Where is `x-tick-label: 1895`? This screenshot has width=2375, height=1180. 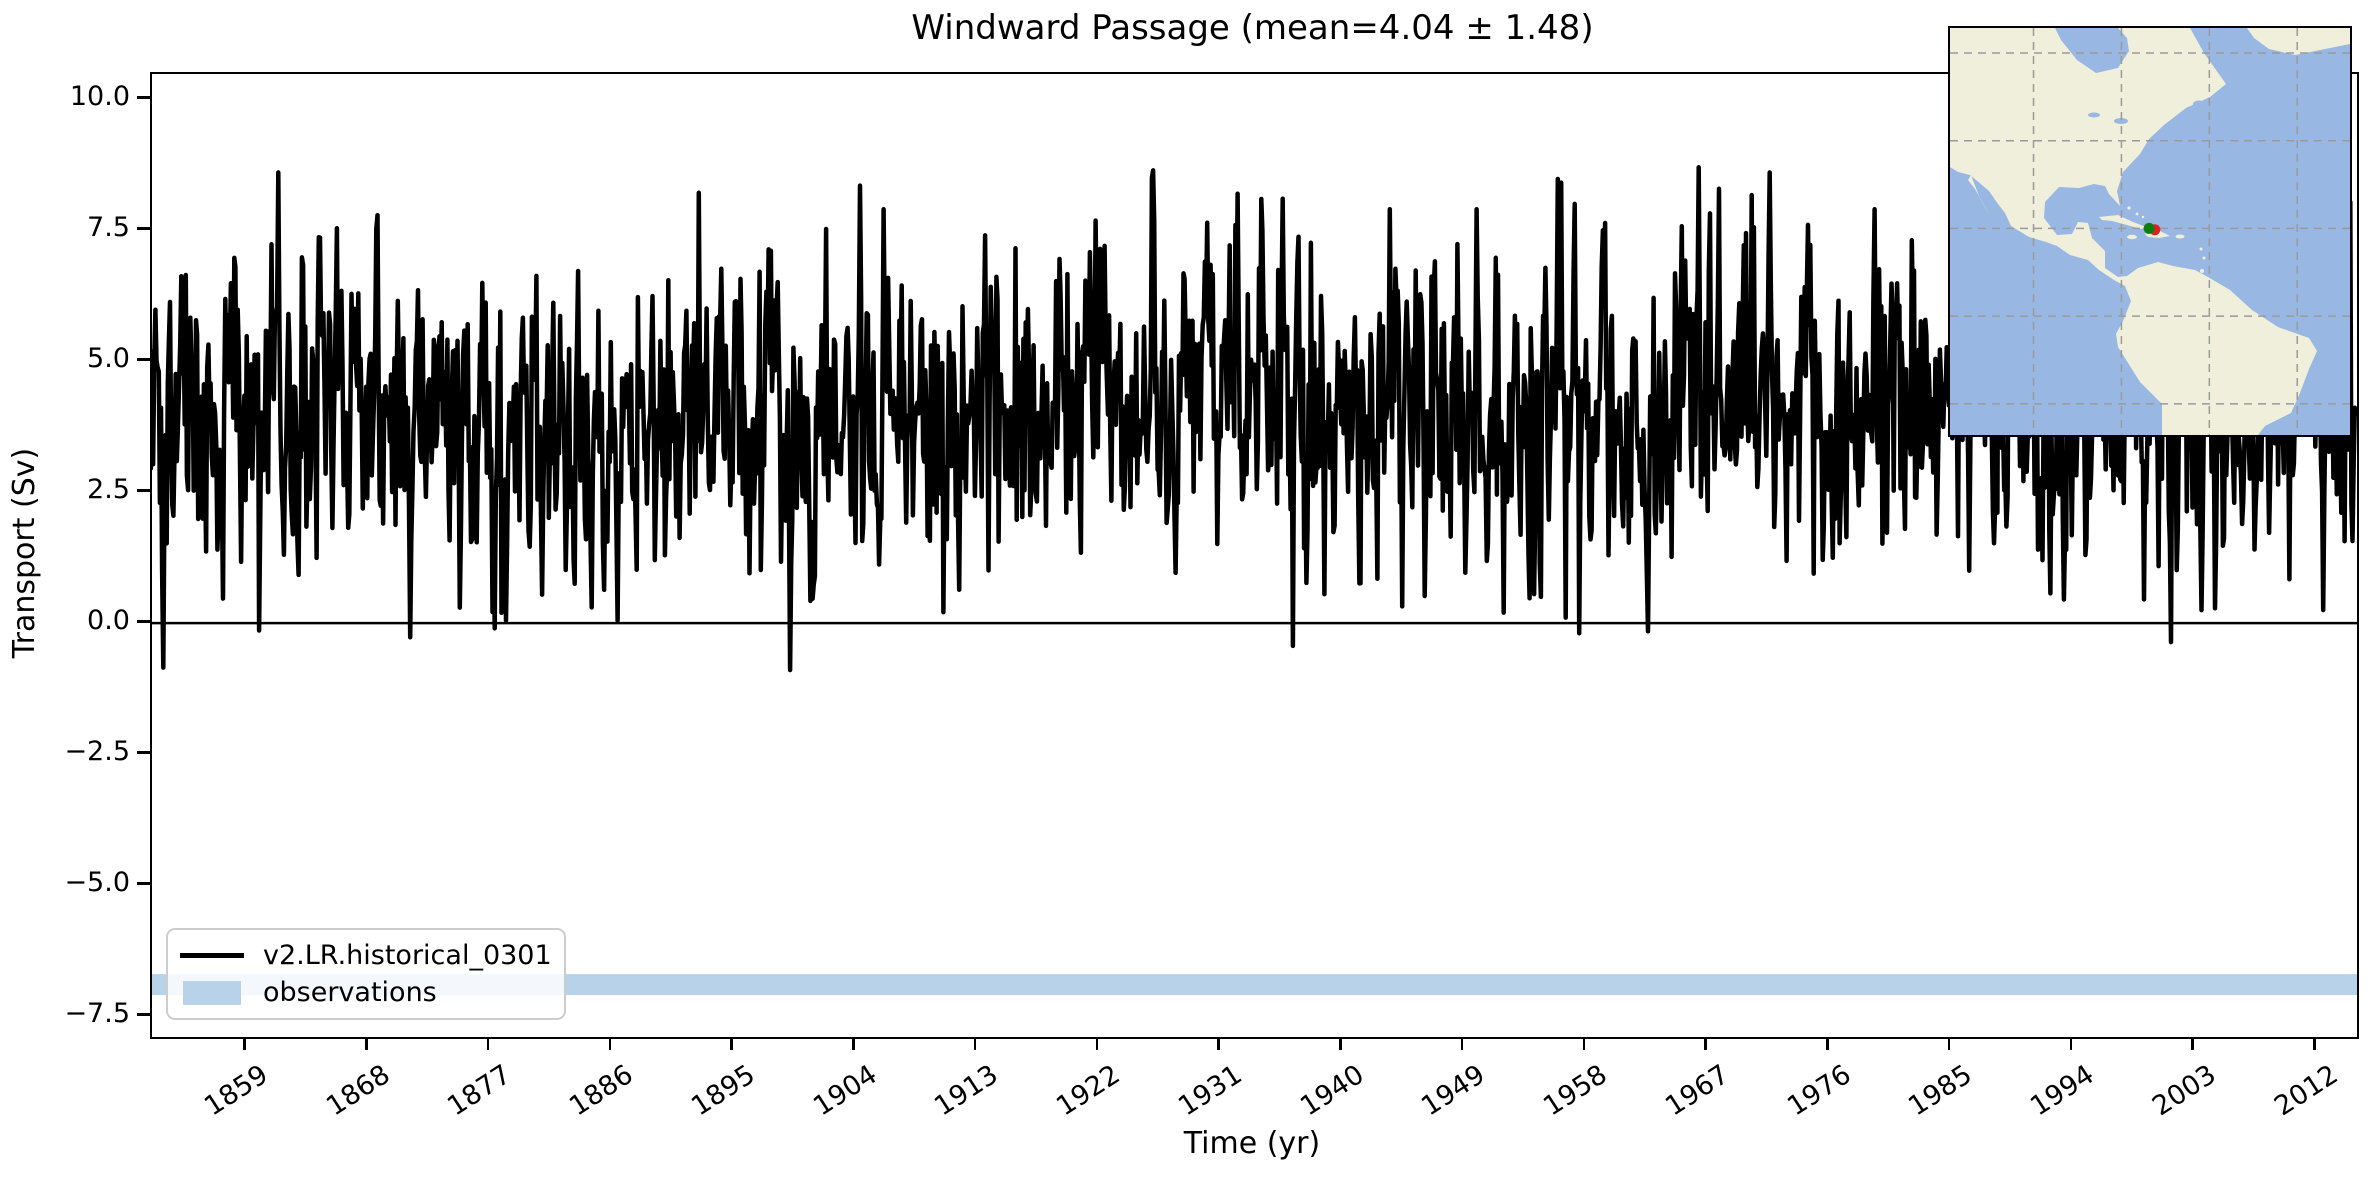
x-tick-label: 1895 is located at coordinates (723, 1091).